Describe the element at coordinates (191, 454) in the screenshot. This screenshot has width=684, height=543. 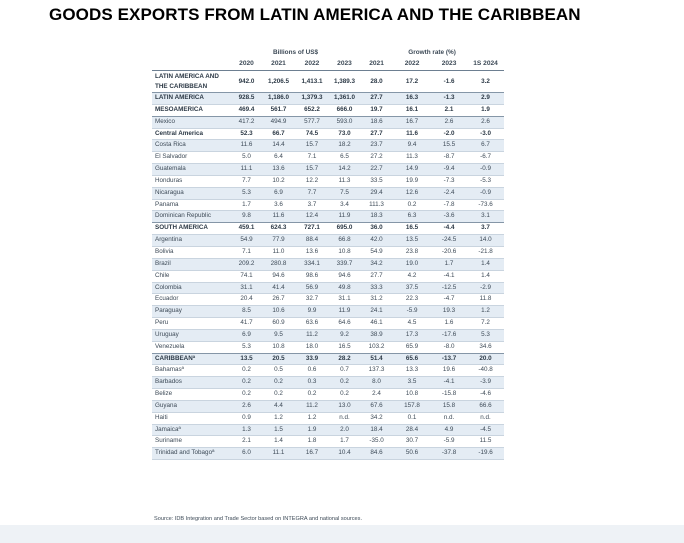
I see `row-label: Trinidad and Tobagoª` at that location.